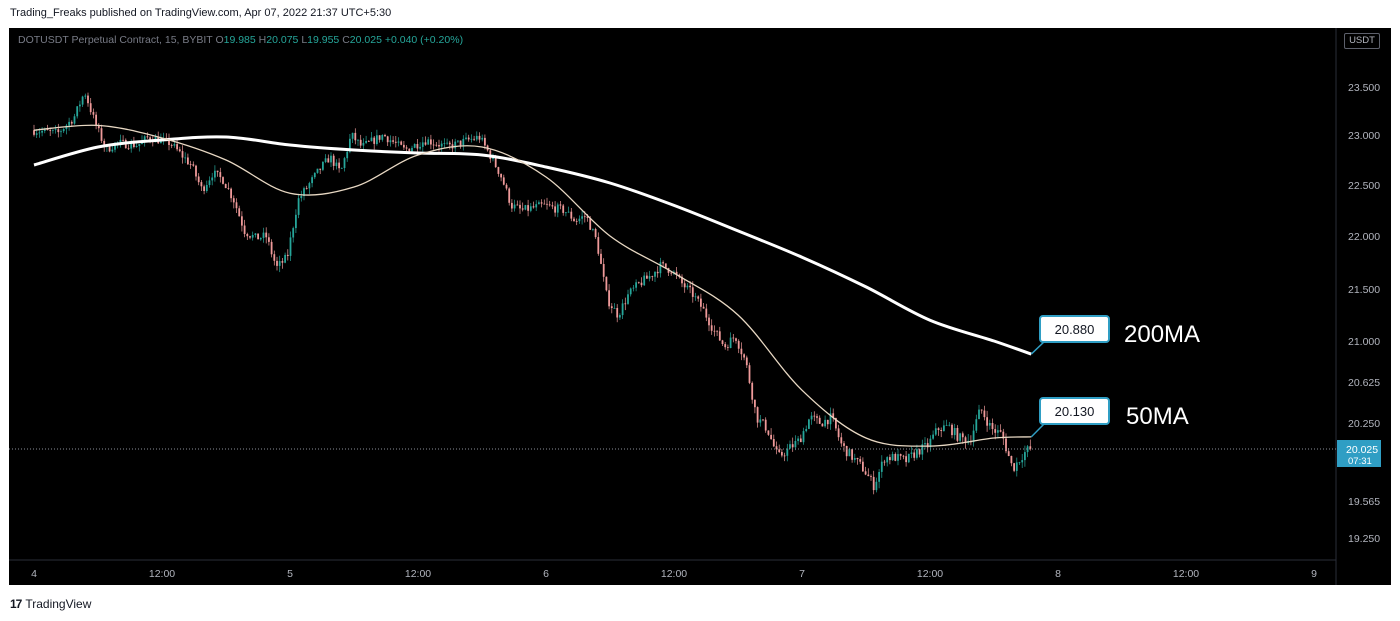  I want to click on low-label: L, so click(304, 40).